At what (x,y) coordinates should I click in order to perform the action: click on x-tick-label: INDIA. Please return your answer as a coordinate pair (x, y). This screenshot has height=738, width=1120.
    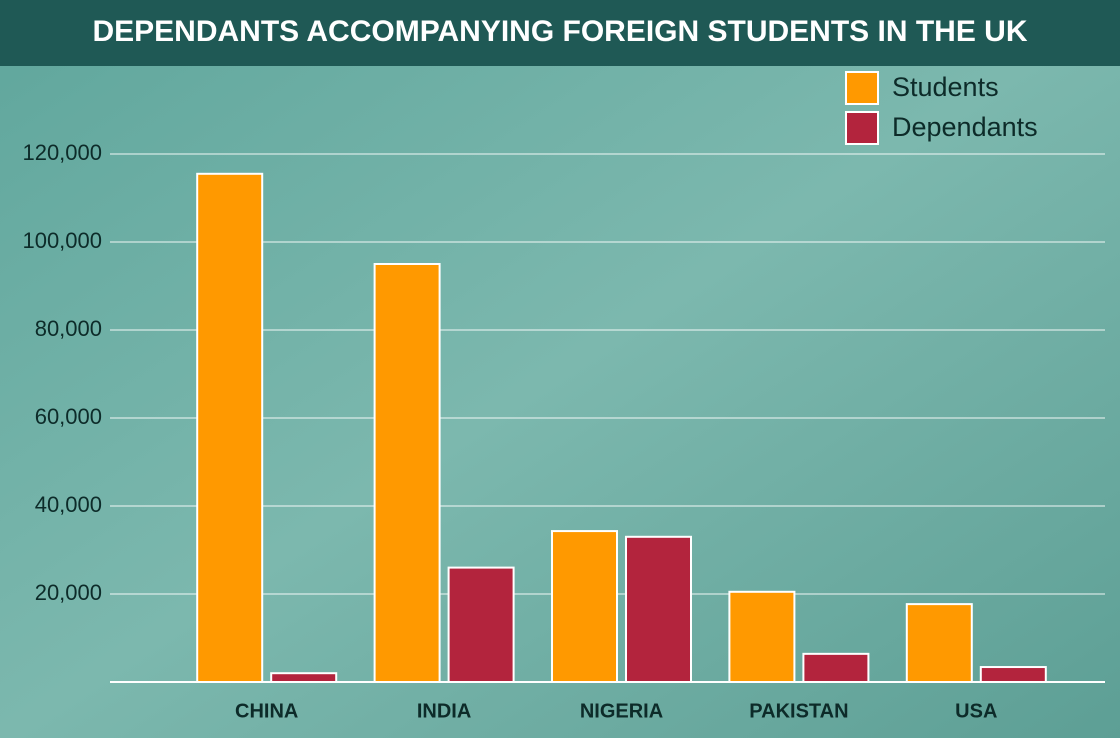
    Looking at the image, I should click on (444, 711).